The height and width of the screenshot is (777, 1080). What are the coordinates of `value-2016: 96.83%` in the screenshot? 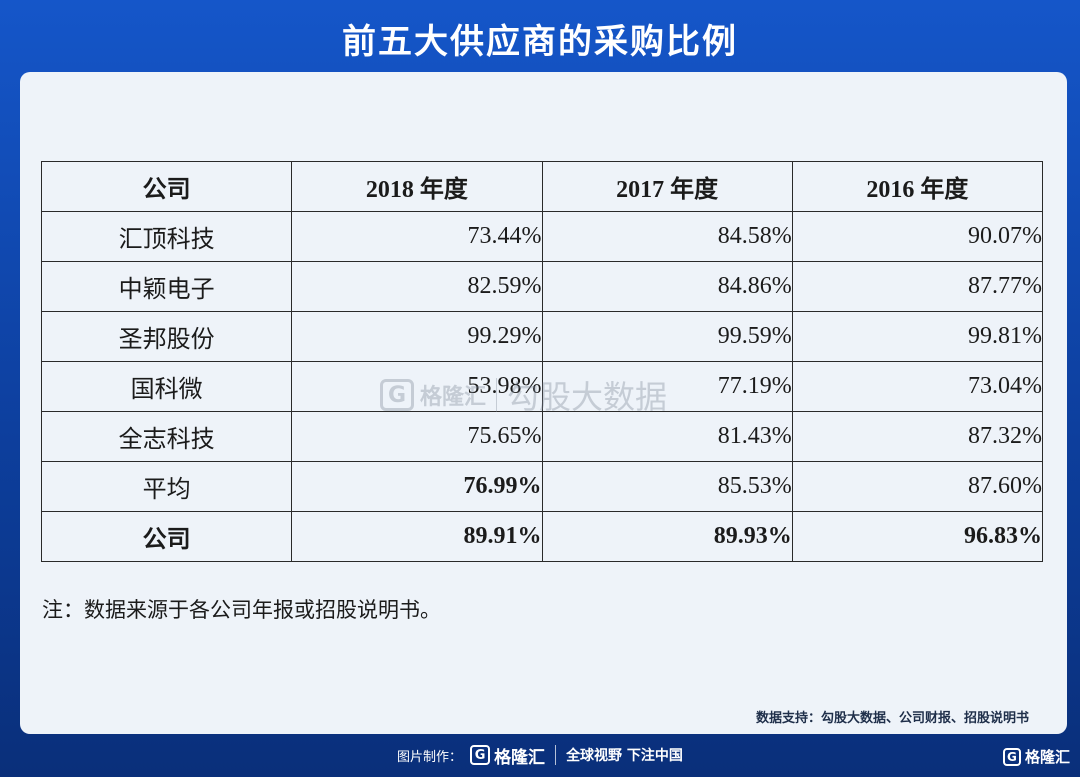 It's located at (917, 536).